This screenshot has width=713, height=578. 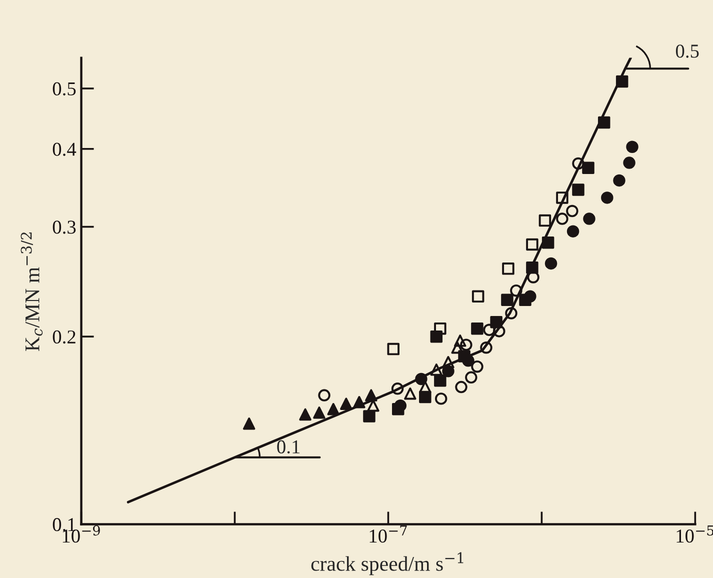 What do you see at coordinates (388, 534) in the screenshot?
I see `x-tick-label: 10$^{−7}$` at bounding box center [388, 534].